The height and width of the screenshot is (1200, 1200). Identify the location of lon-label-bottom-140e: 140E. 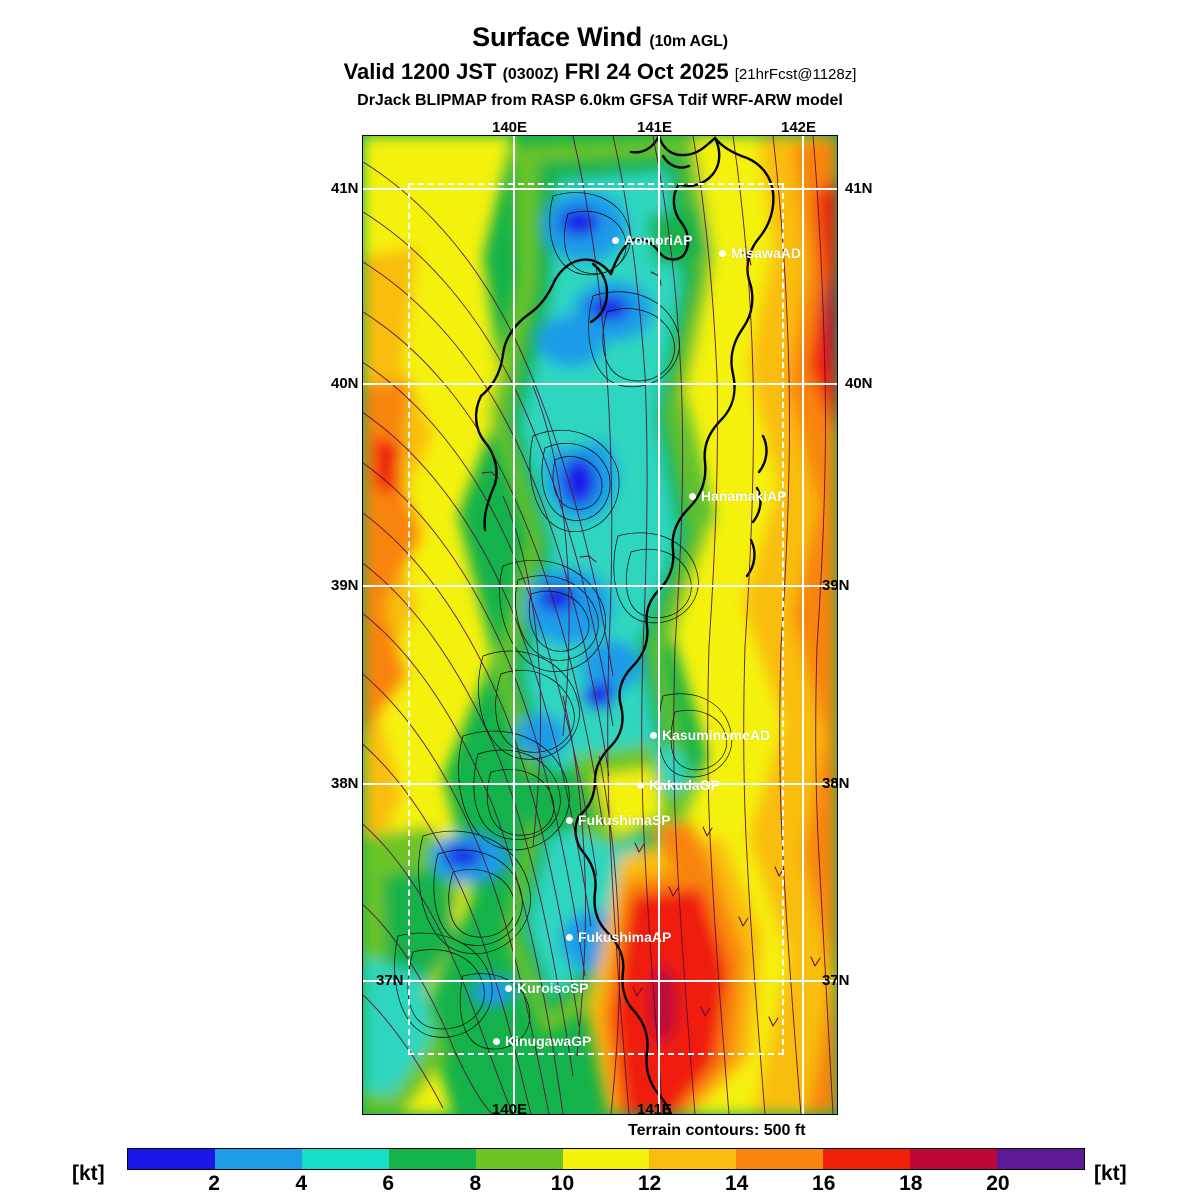
(510, 1109).